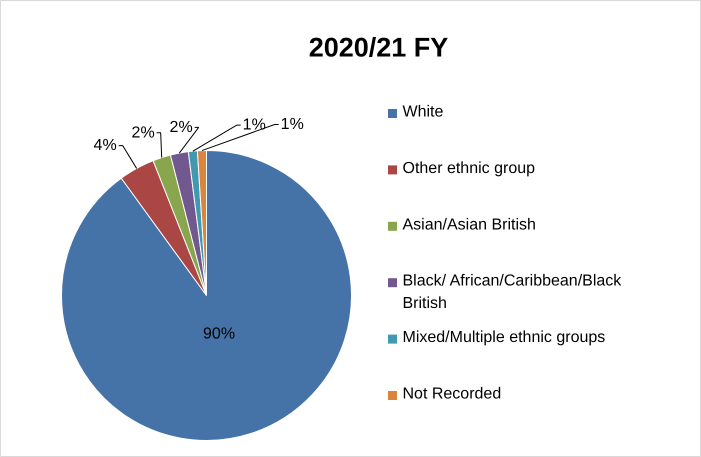 The image size is (701, 457). I want to click on legend-label: White, so click(423, 112).